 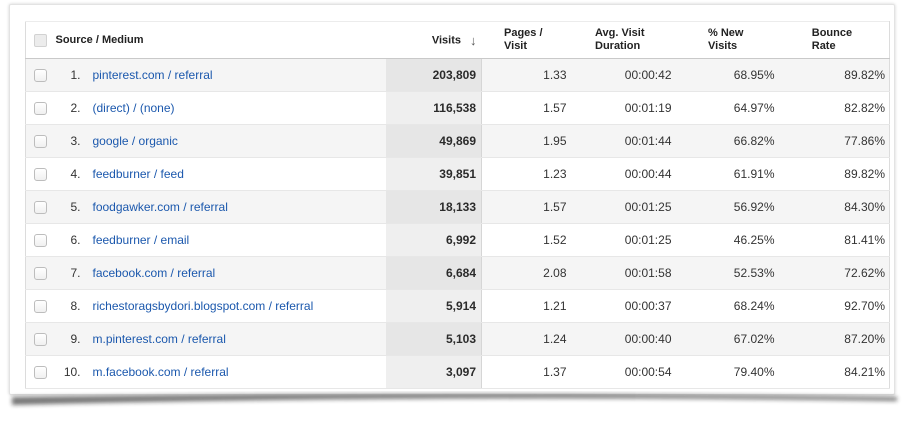 I want to click on column-header-avg-visit-duration: Avg. Visit Duration, so click(x=625, y=40).